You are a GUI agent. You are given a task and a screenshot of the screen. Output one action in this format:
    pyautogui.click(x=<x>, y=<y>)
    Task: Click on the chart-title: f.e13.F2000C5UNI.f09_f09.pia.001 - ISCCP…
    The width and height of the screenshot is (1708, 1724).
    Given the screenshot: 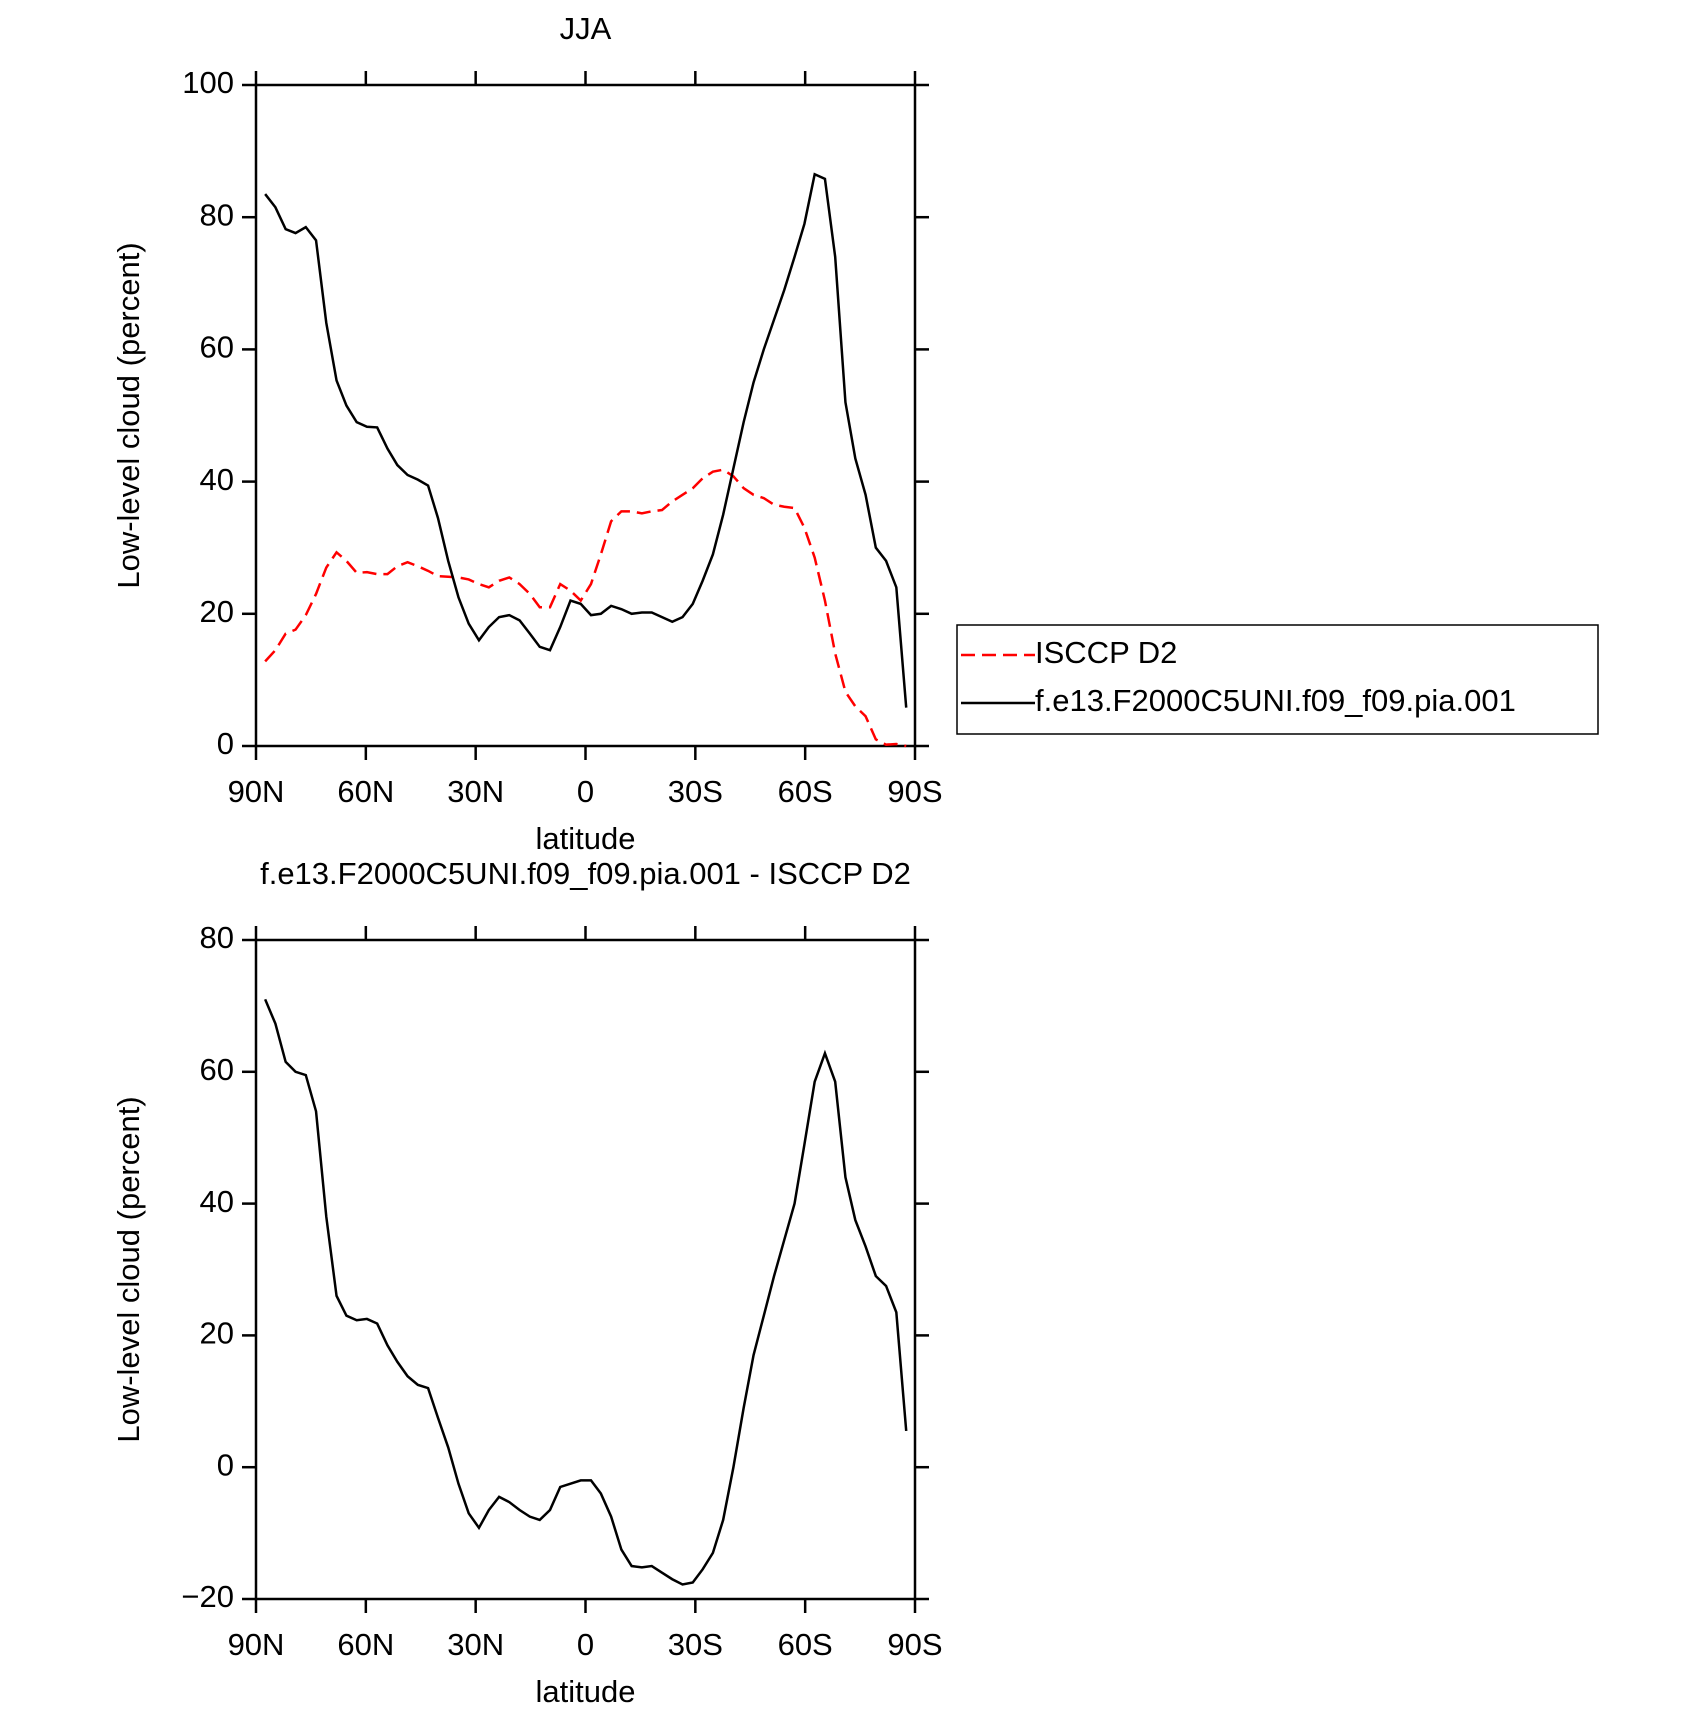 What is the action you would take?
    pyautogui.click(x=585, y=873)
    